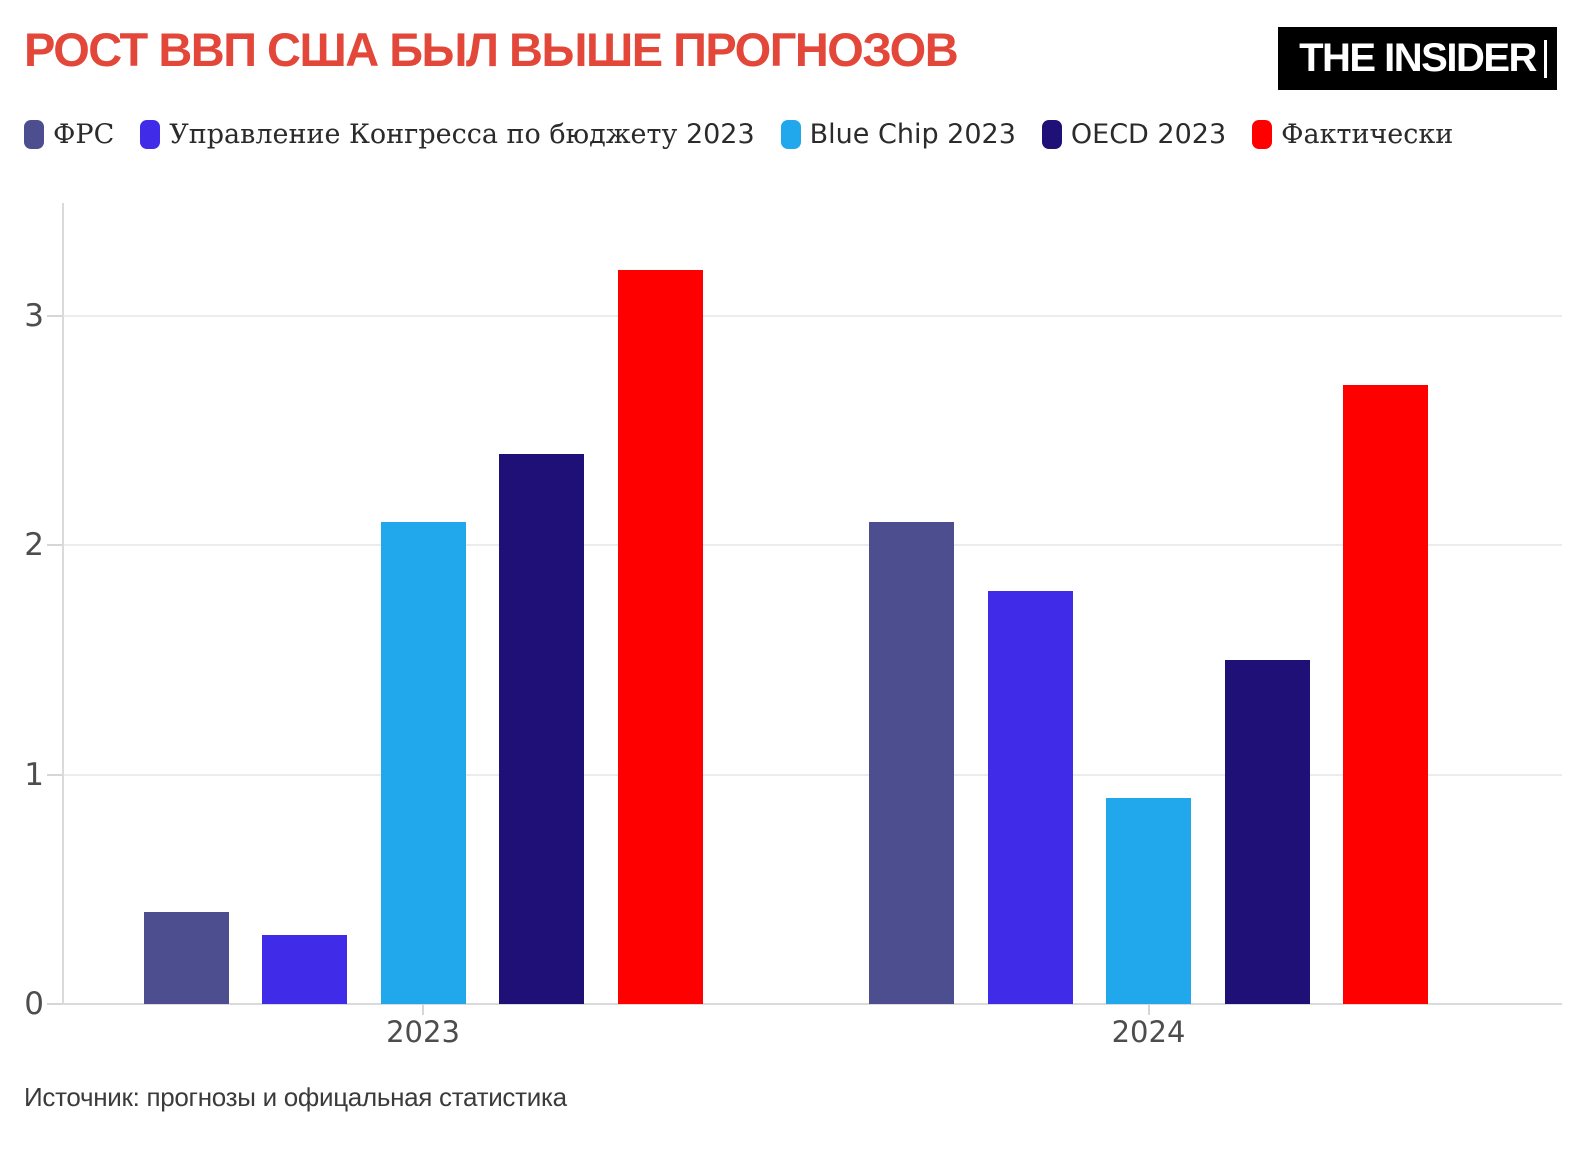 This screenshot has height=1150, width=1588. What do you see at coordinates (462, 134) in the screenshot?
I see `legend-label-1: Управление Конгресса по бюджету 2023` at bounding box center [462, 134].